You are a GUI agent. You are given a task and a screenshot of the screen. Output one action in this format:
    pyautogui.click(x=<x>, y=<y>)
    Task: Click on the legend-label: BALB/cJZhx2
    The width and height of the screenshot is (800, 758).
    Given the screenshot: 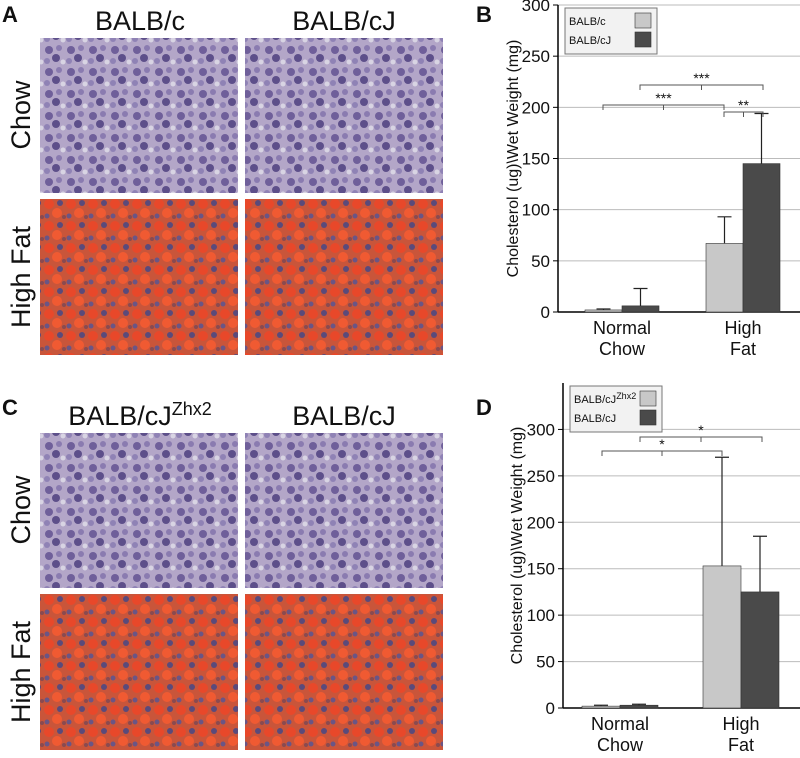 What is the action you would take?
    pyautogui.click(x=605, y=398)
    